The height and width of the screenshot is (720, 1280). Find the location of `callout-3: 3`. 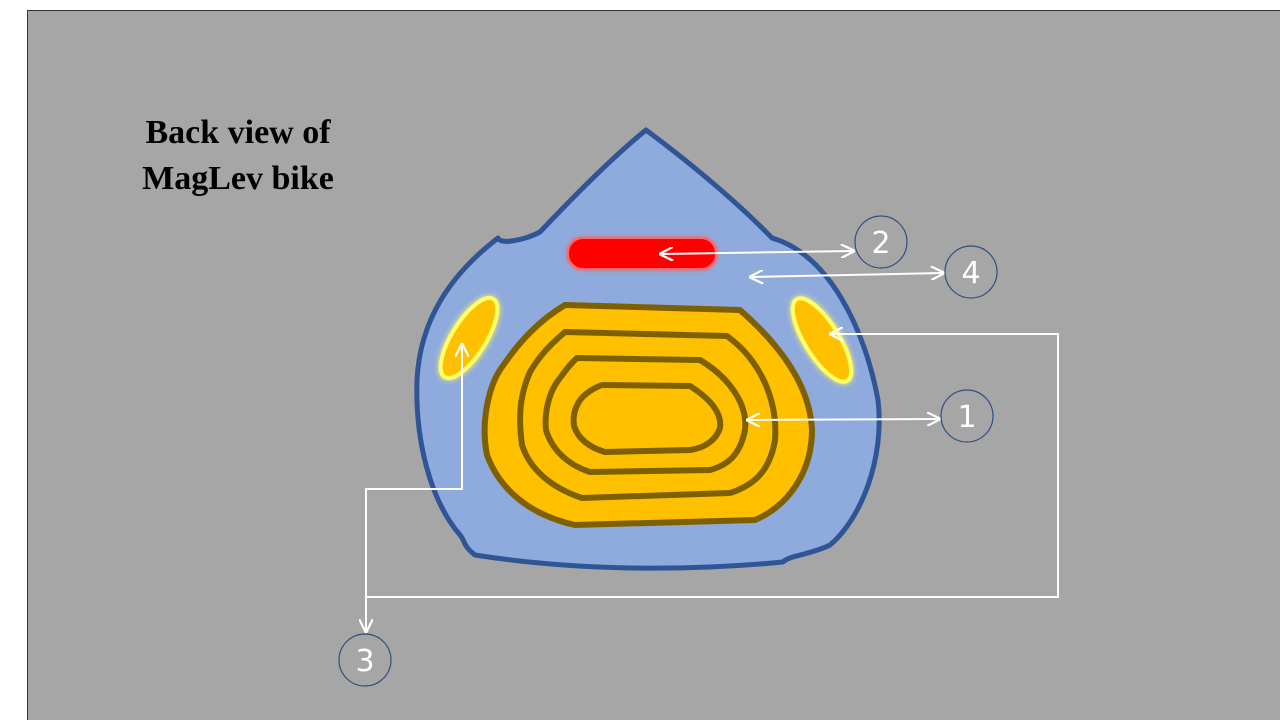

callout-3: 3 is located at coordinates (365, 660).